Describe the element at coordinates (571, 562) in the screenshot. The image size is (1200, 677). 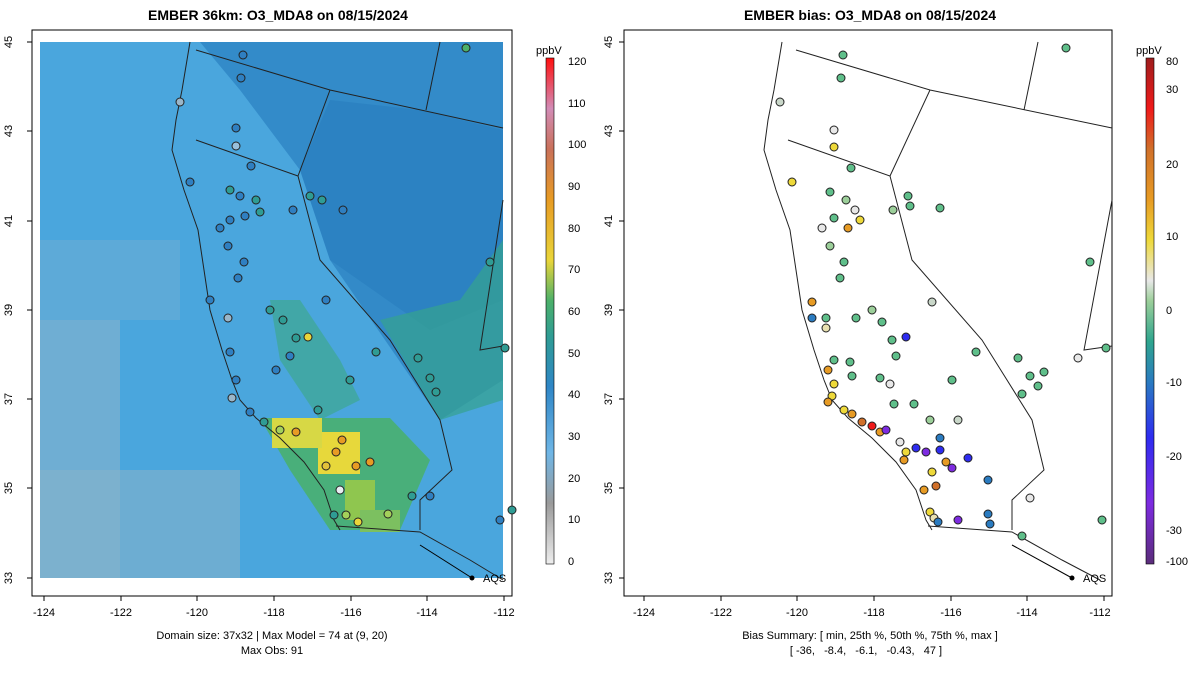
I see `colorbar-tick: 0` at that location.